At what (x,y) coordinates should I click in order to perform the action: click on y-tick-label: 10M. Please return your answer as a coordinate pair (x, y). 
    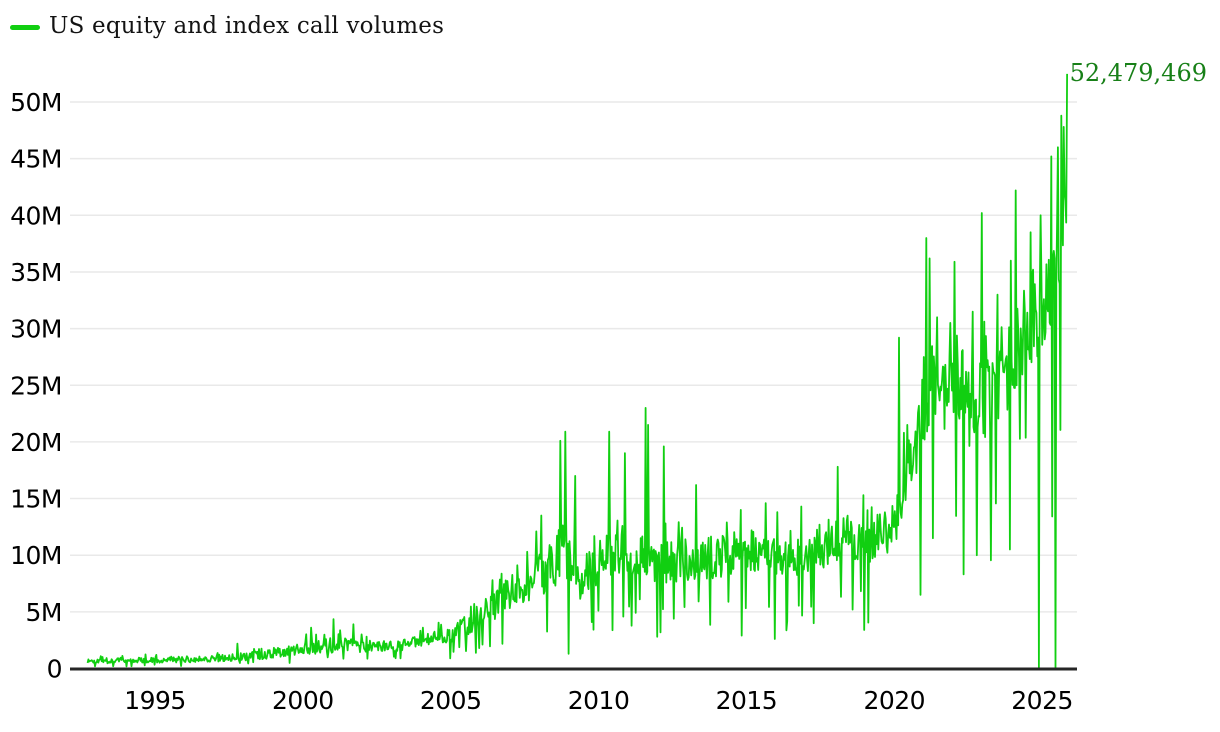
    Looking at the image, I should click on (36, 555).